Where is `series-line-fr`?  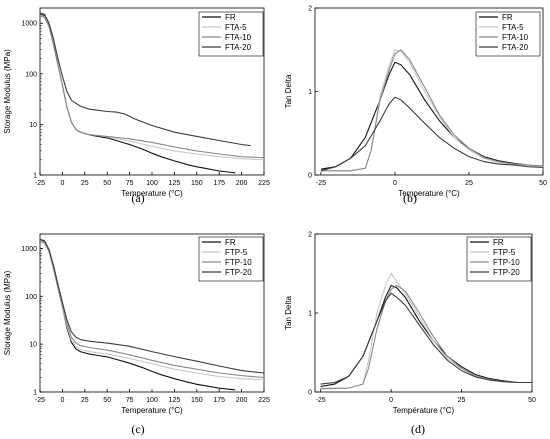 series-line-fr is located at coordinates (431, 115).